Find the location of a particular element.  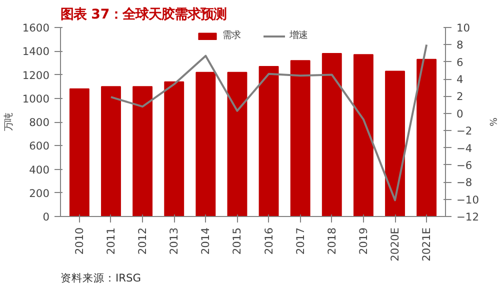

x-tick-label: 2016 is located at coordinates (269, 241).